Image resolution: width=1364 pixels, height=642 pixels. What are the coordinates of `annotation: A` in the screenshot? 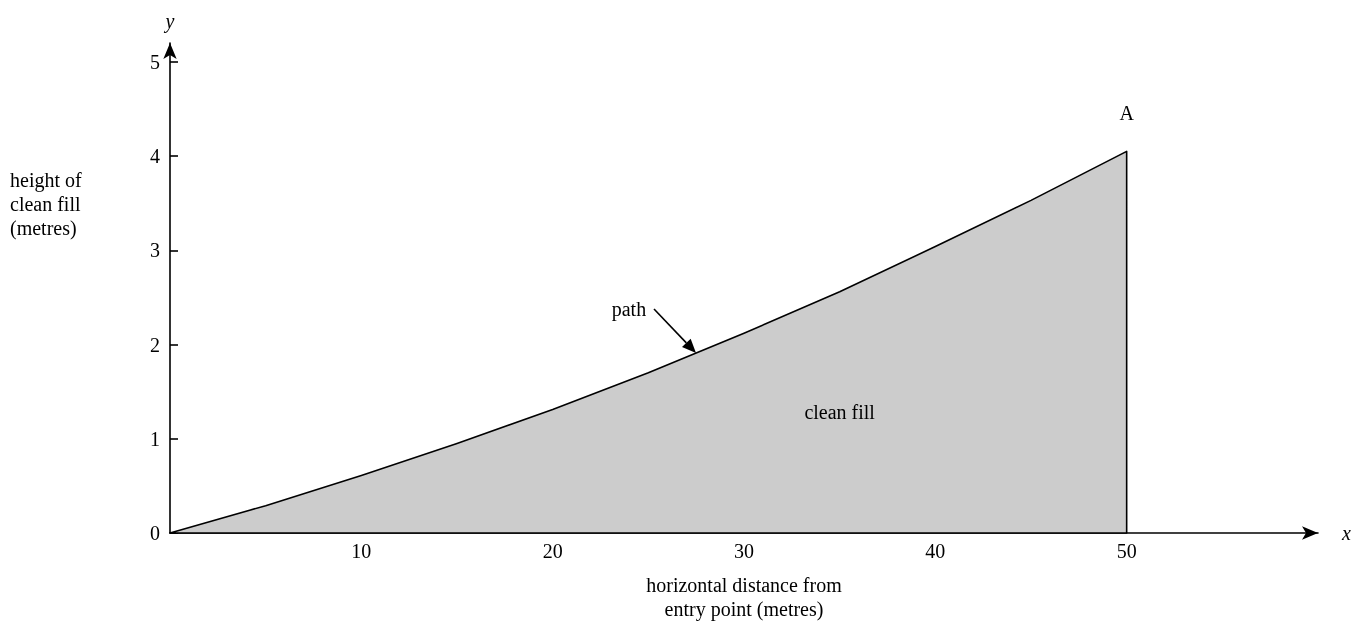 It's located at (1126, 113).